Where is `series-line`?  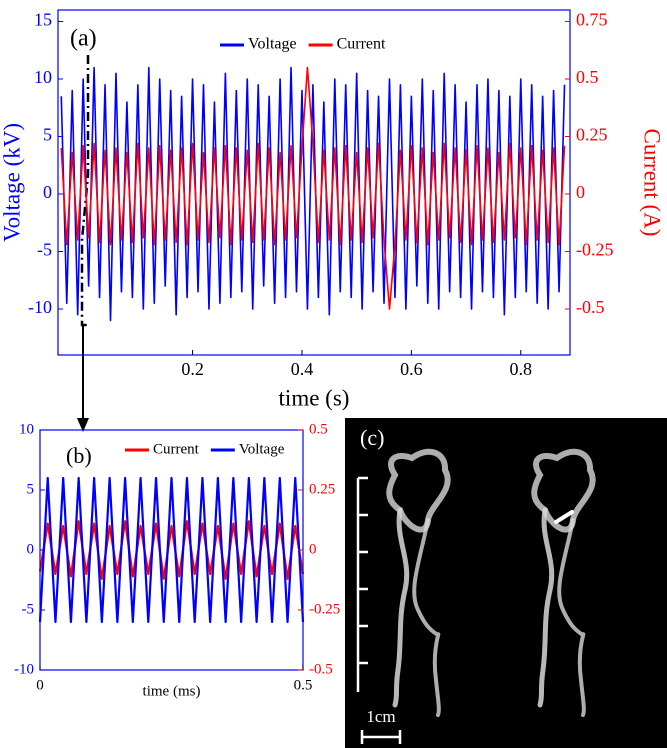
series-line is located at coordinates (171, 550).